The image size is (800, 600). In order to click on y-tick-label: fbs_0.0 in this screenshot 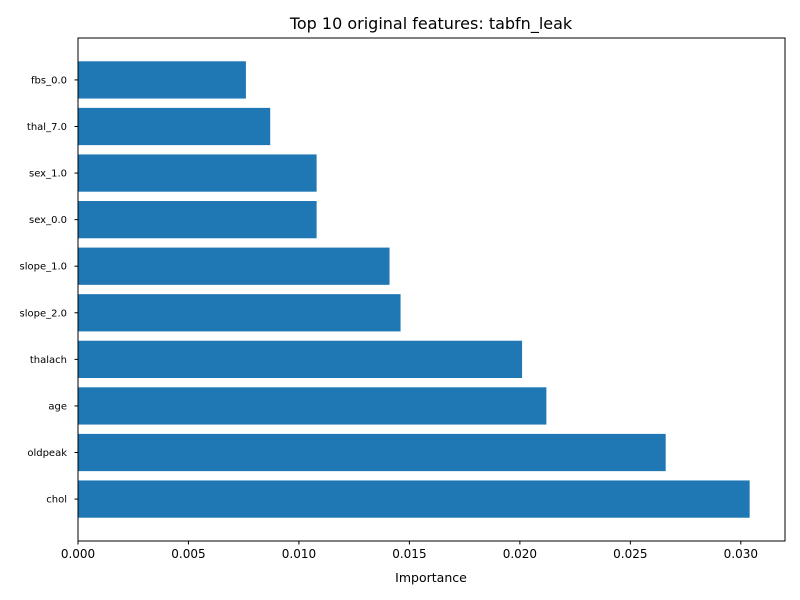, I will do `click(49, 80)`.